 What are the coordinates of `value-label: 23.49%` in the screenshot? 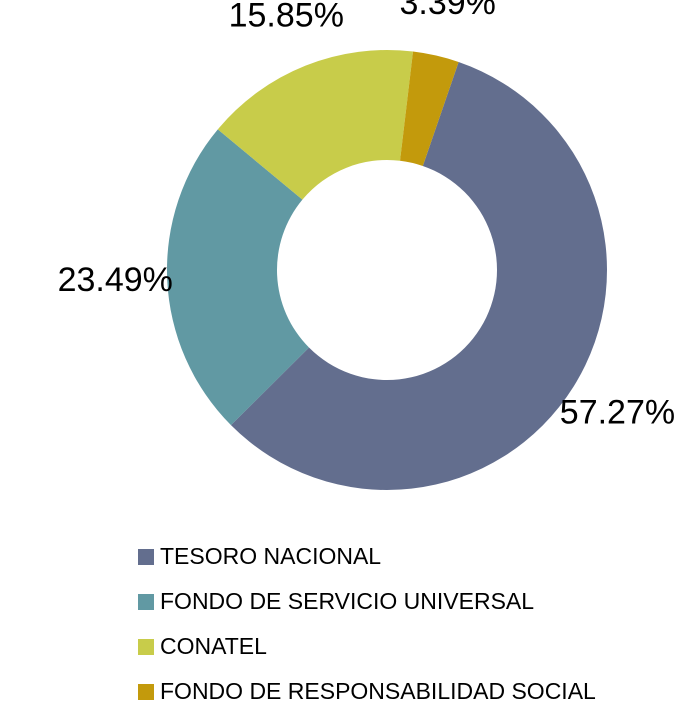 It's located at (115, 280).